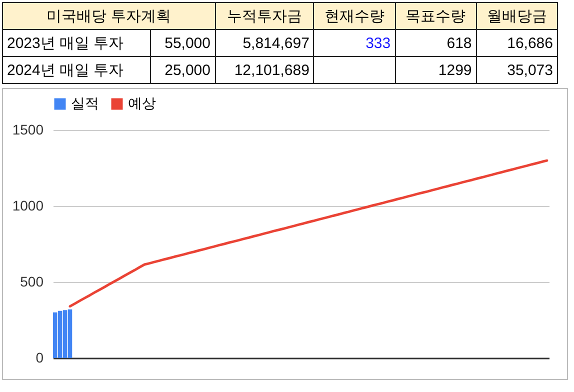  I want to click on legend-label: 예상, so click(142, 103).